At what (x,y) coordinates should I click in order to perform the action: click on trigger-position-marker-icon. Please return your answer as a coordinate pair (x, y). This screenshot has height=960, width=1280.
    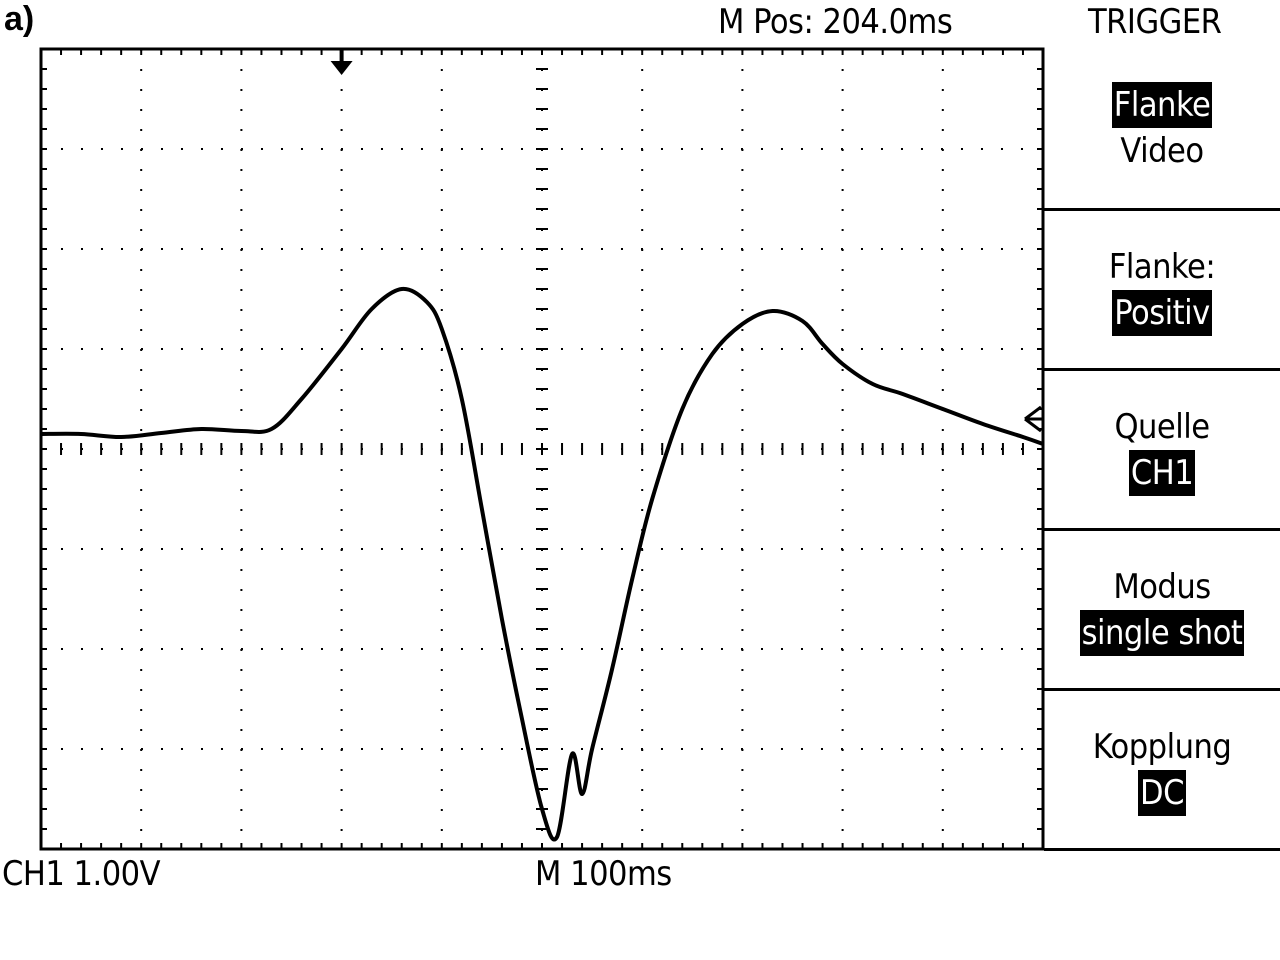
    Looking at the image, I should click on (341, 62).